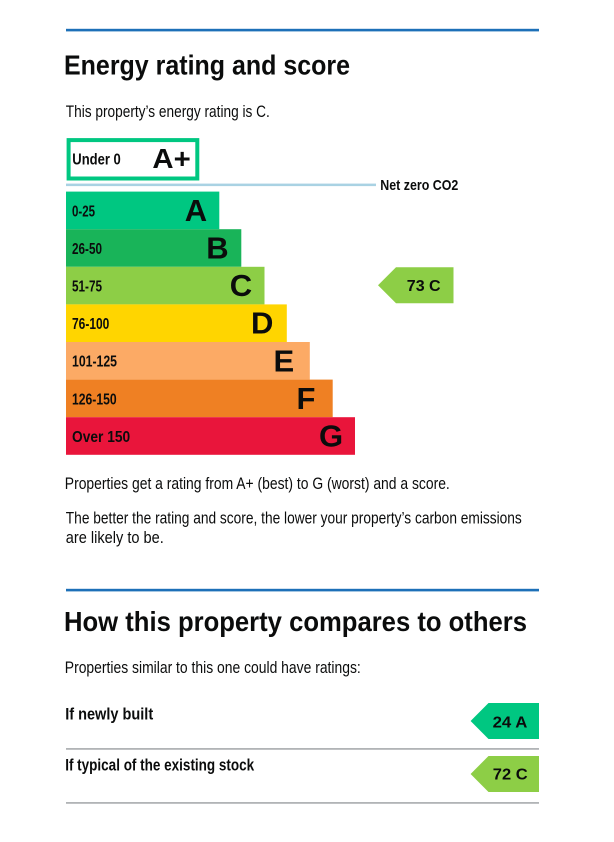  Describe the element at coordinates (83, 211) in the screenshot. I see `svg-text: 0-25` at that location.